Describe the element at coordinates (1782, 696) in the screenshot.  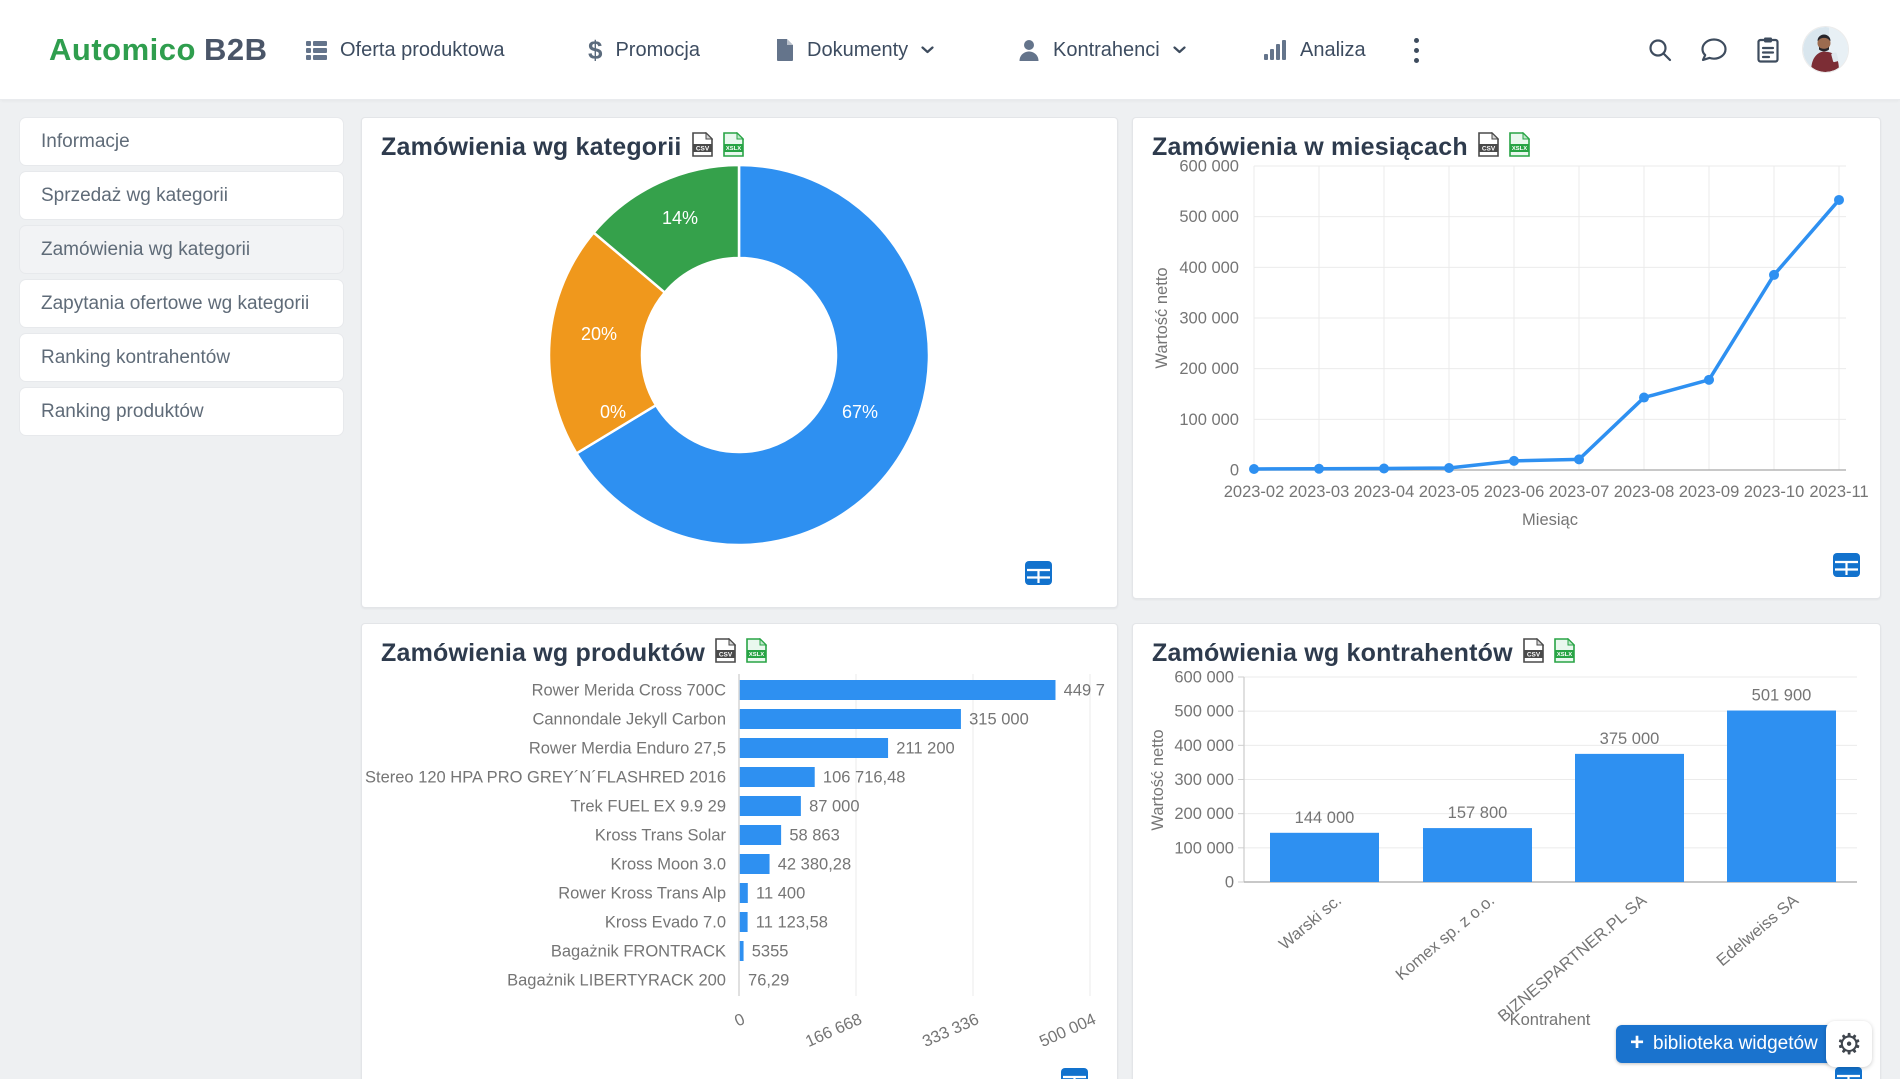
I see `svg-text: 501 900` at that location.